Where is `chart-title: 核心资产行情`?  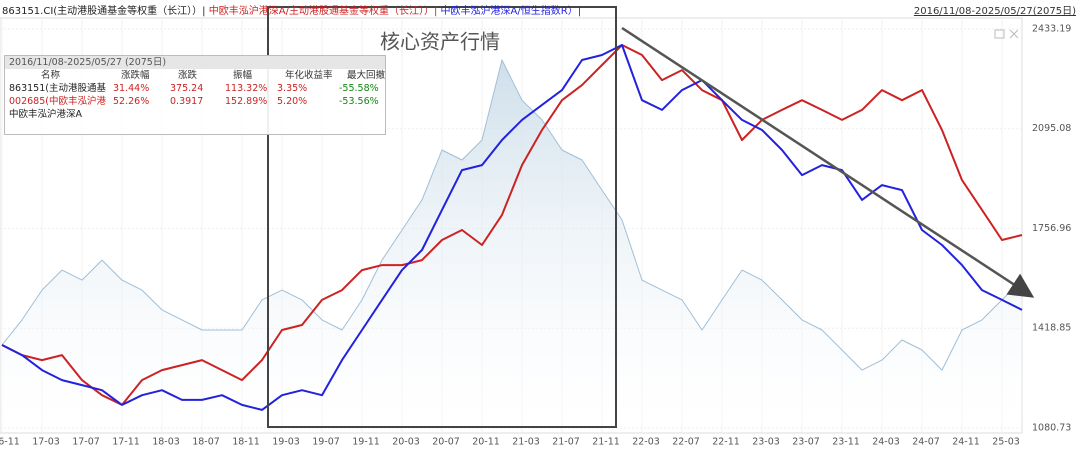
chart-title: 核心资产行情 is located at coordinates (440, 42).